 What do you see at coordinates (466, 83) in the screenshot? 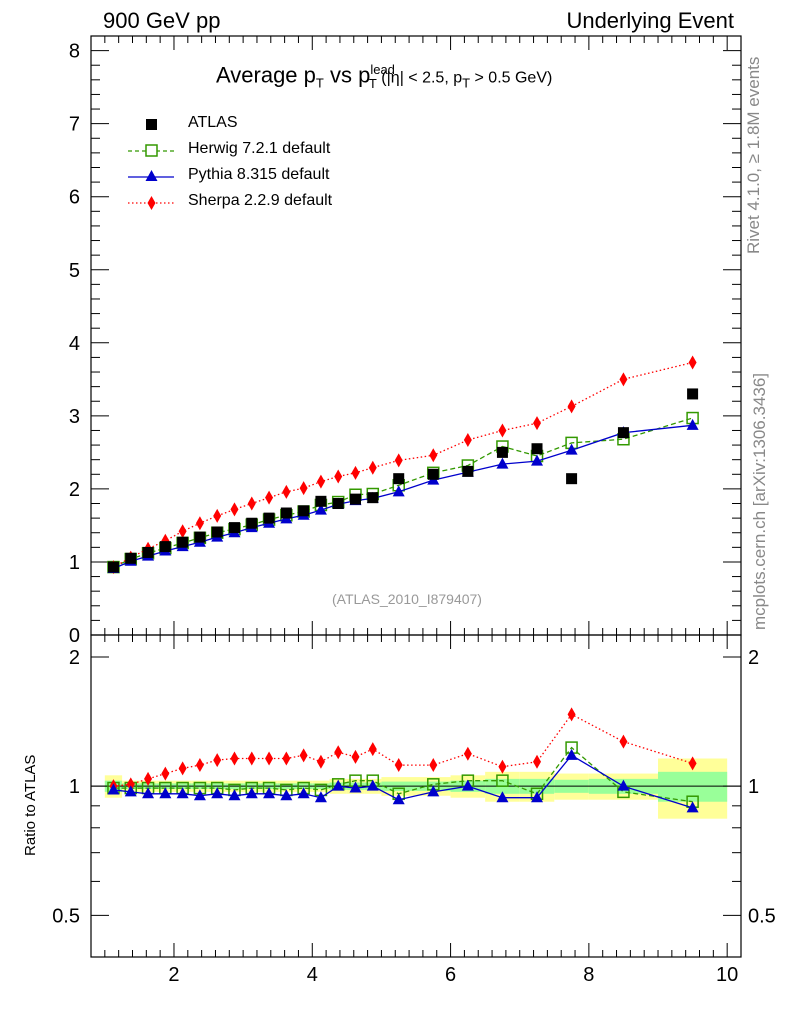
I see `title-cut-sub: T` at bounding box center [466, 83].